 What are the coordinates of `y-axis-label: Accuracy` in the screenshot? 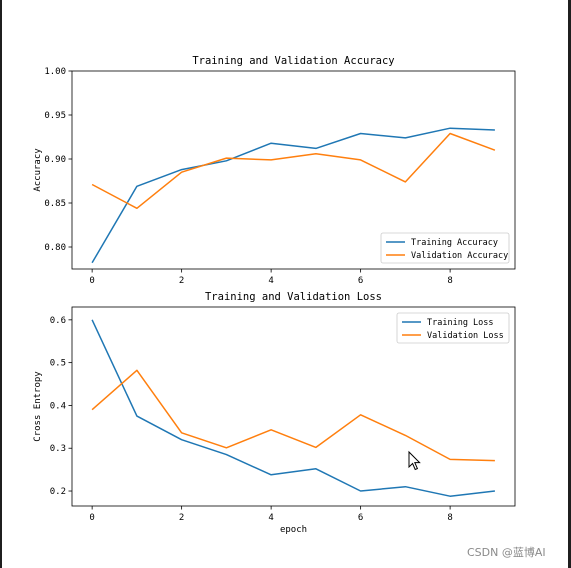 It's located at (38, 170).